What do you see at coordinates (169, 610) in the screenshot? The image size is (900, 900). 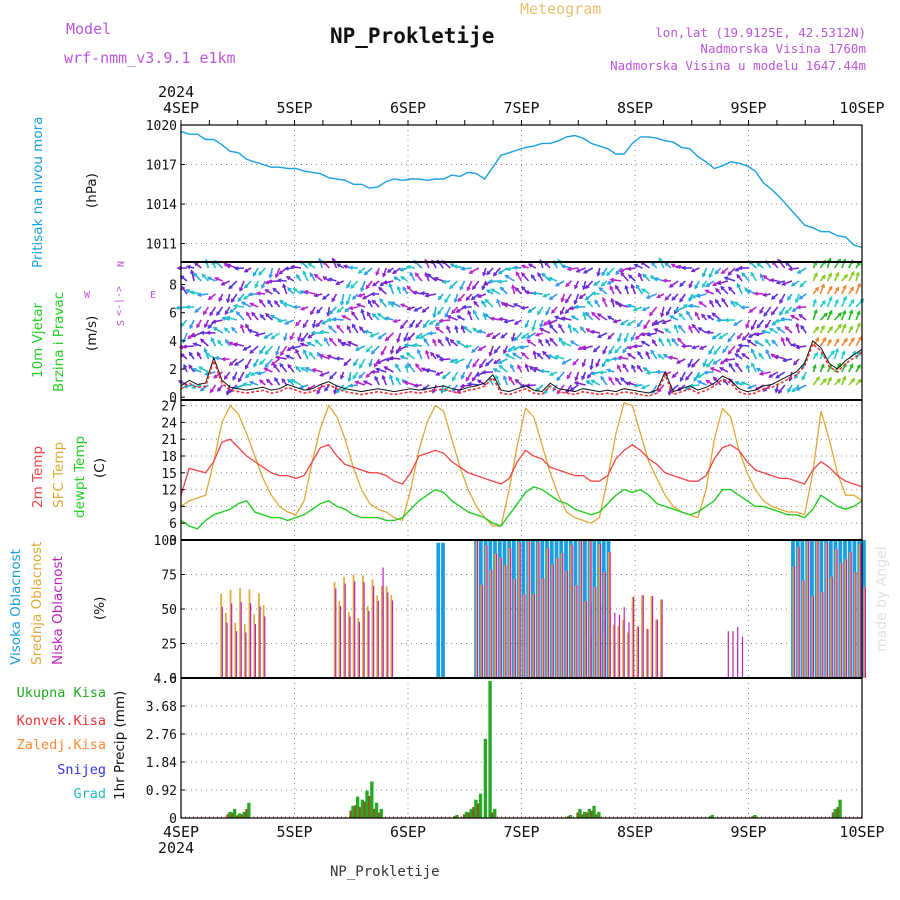 I see `y-tick-label: 50` at bounding box center [169, 610].